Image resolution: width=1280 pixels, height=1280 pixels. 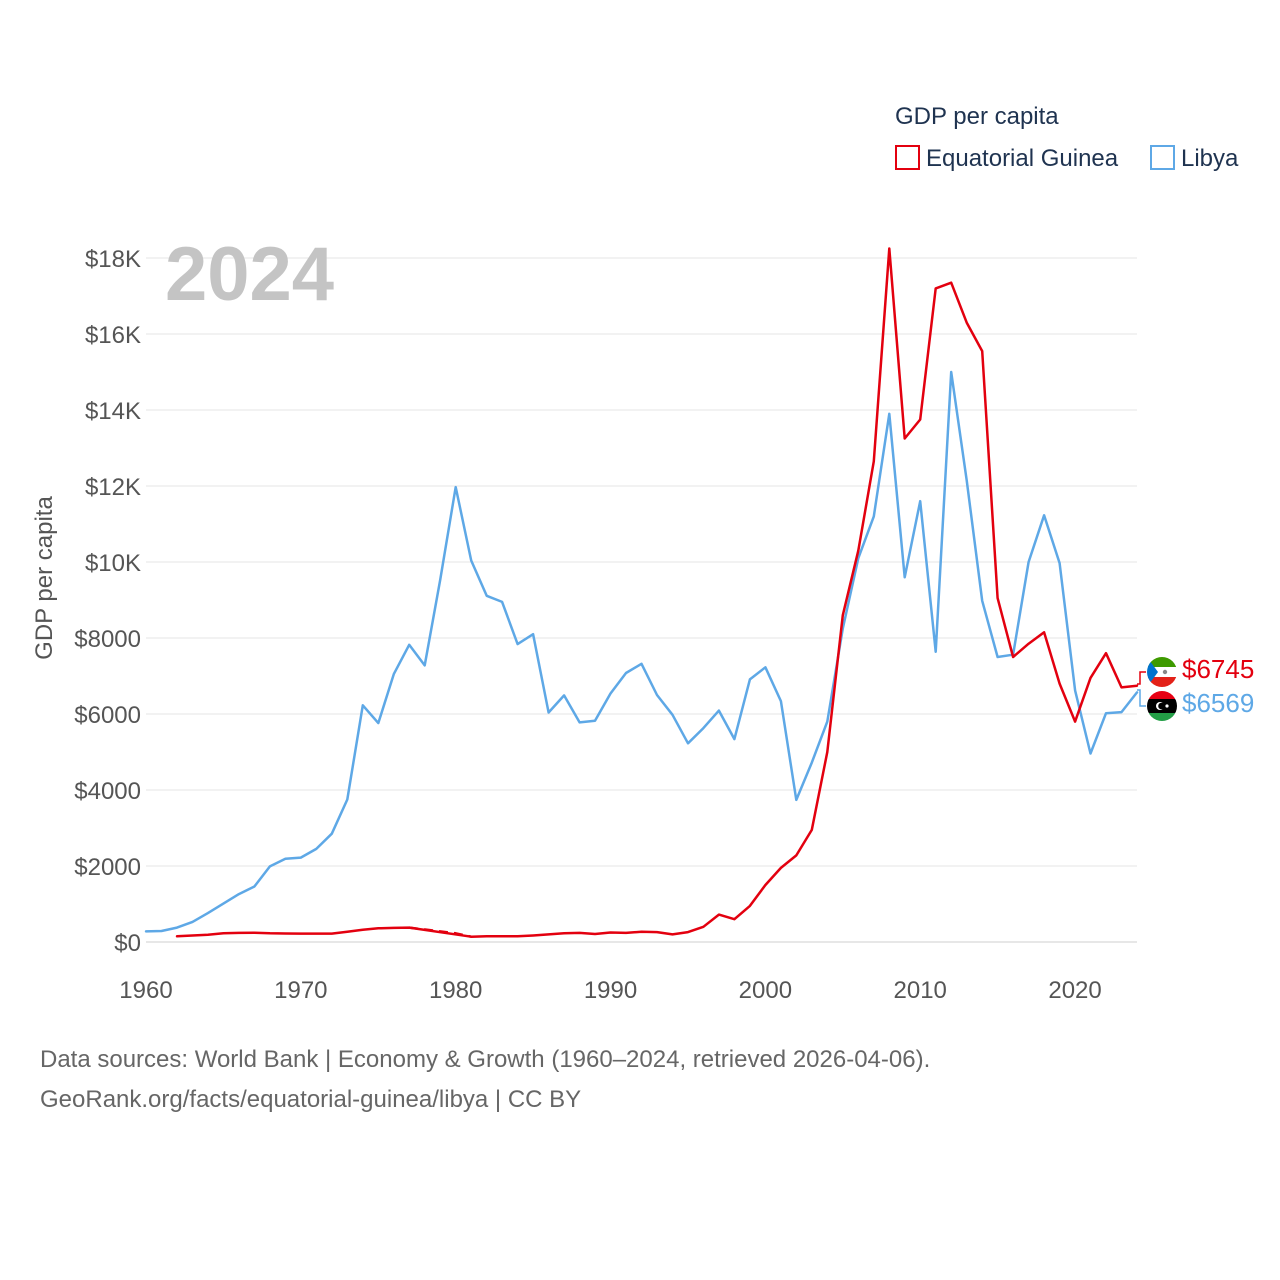 What do you see at coordinates (455, 990) in the screenshot?
I see `x-tick-label: 1980` at bounding box center [455, 990].